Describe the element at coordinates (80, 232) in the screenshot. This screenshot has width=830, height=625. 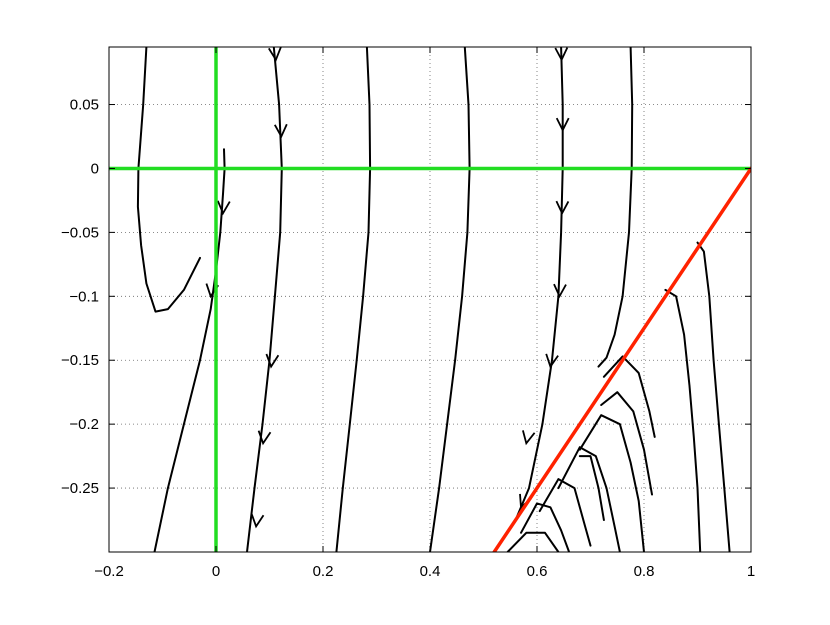
I see `y-tick-label: −0.05` at that location.